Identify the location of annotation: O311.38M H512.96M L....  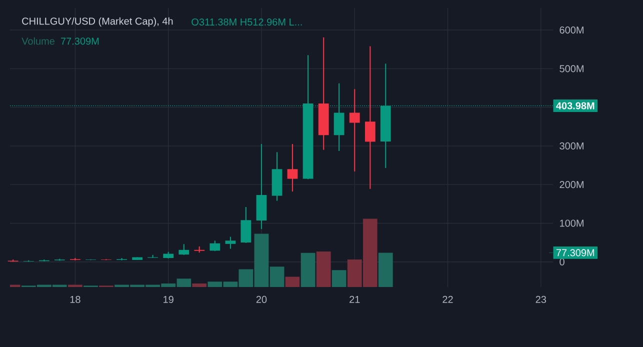
(247, 22).